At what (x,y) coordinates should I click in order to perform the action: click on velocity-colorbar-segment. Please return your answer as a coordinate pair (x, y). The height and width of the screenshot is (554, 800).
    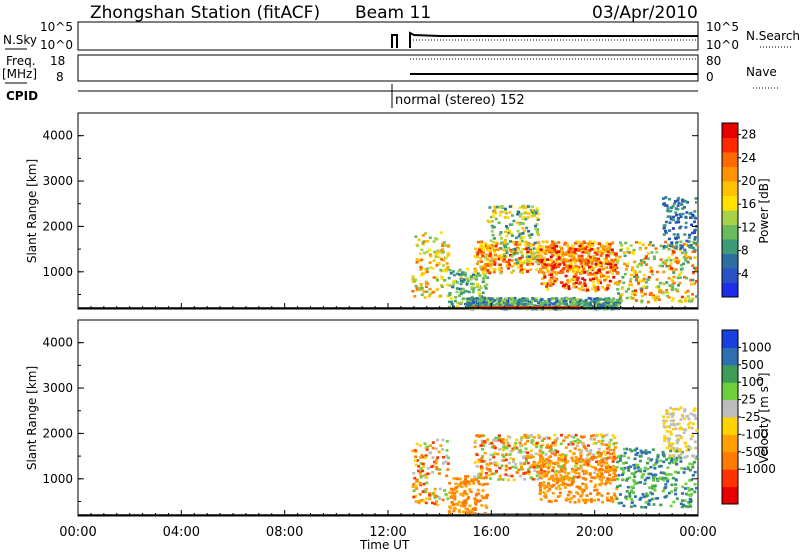
    Looking at the image, I should click on (730, 391).